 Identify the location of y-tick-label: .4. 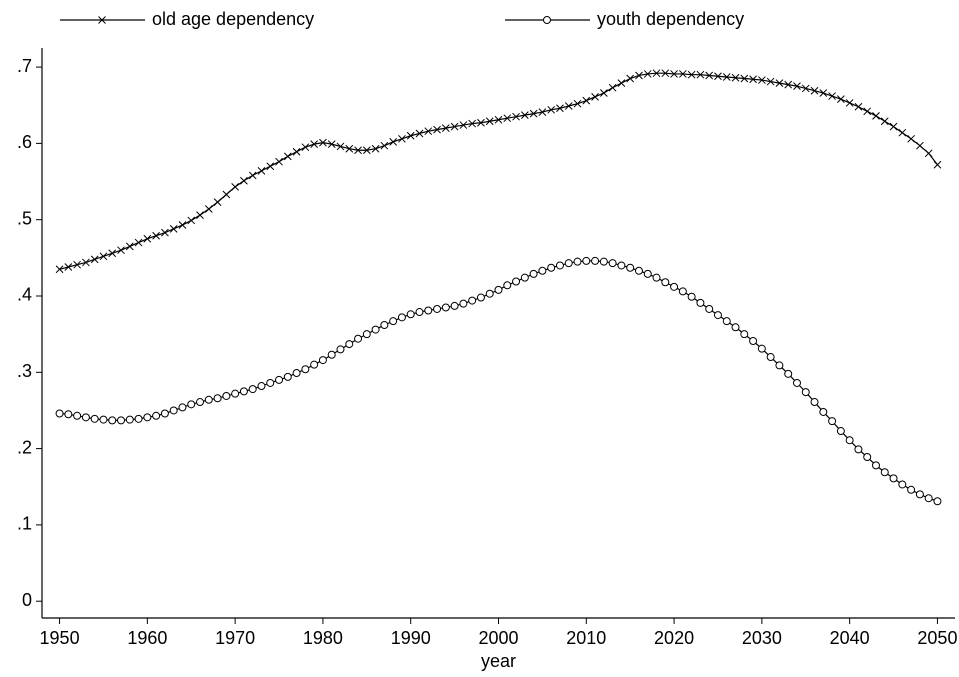
(24, 295).